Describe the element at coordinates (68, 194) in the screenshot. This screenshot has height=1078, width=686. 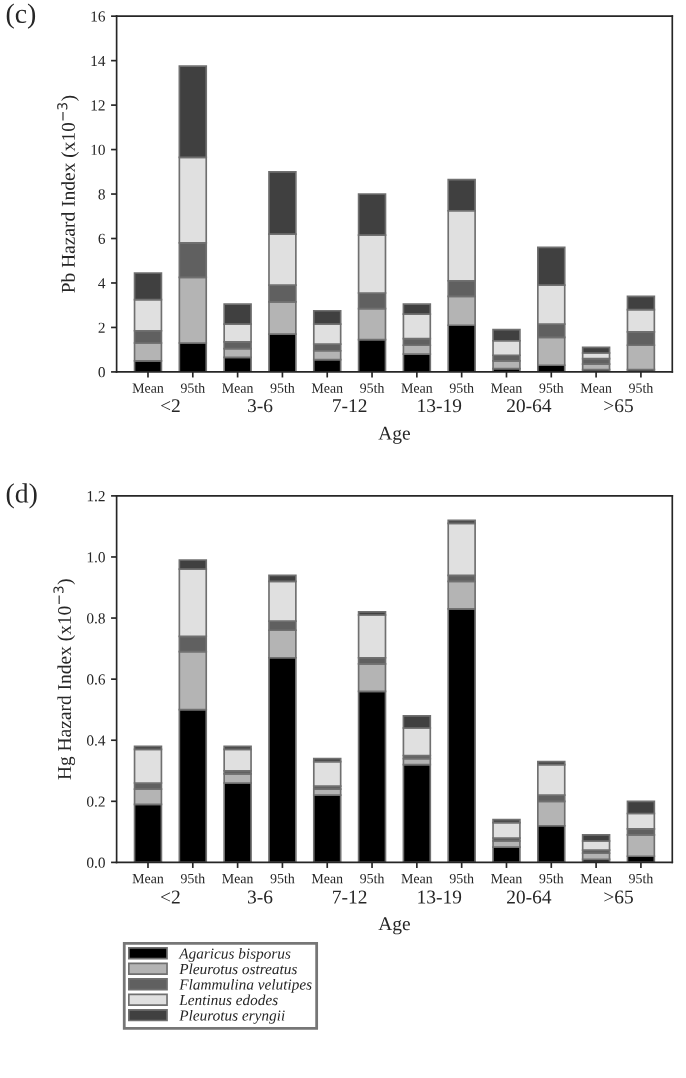
I see `y-axis-title: Pb Hazard Index (x10$^{−3}$)` at that location.